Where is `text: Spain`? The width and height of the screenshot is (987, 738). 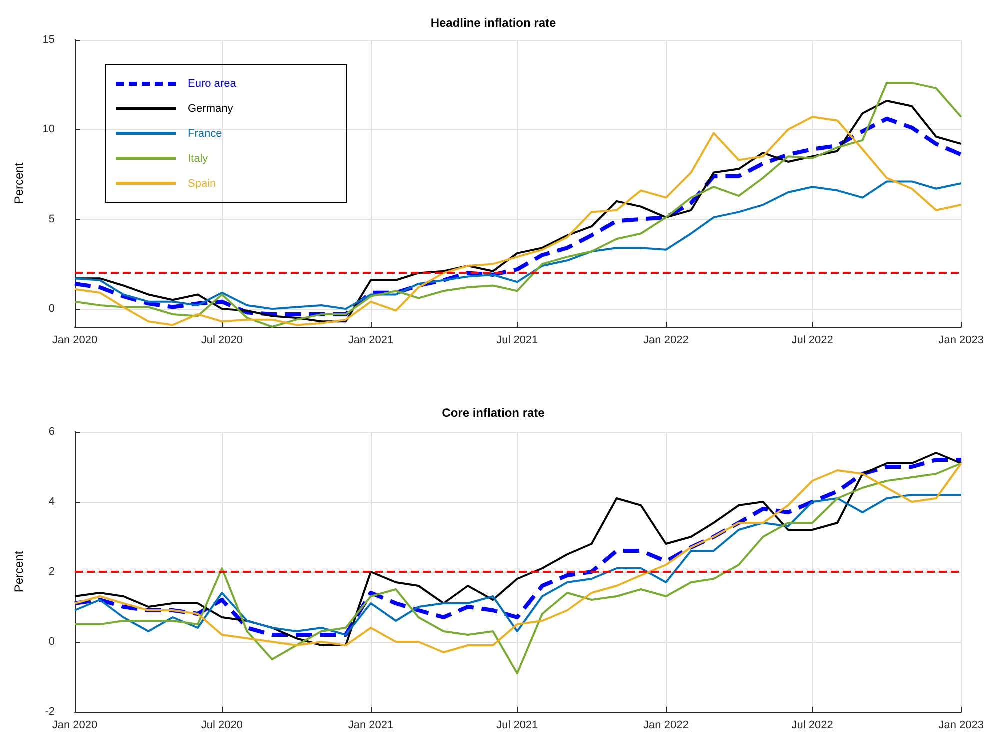 text: Spain is located at coordinates (202, 184).